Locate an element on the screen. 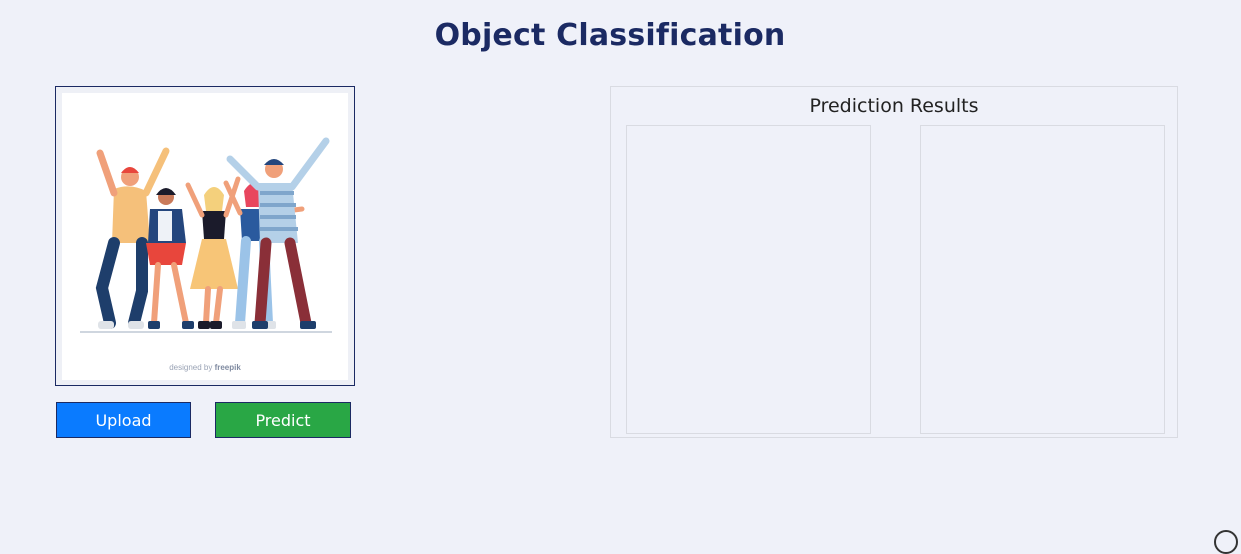 Image resolution: width=1241 pixels, height=554 pixels. people-illustration is located at coordinates (206, 235).